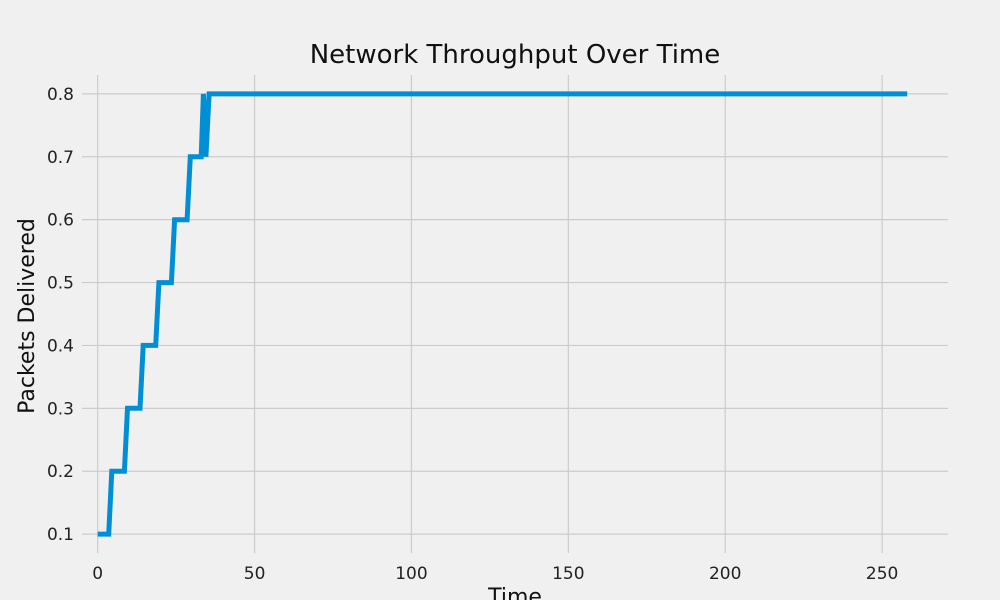 This screenshot has width=1000, height=600. I want to click on x-tick-label: 150, so click(568, 574).